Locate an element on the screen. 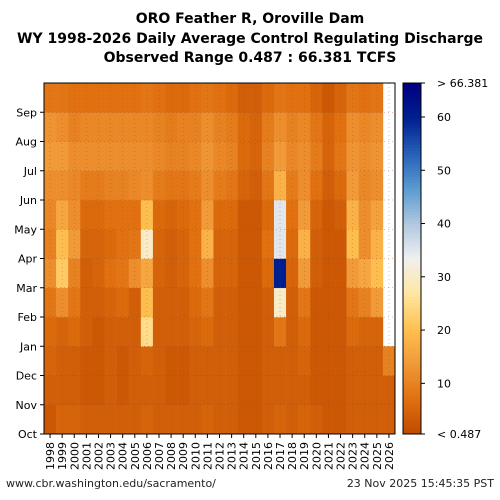  y-tick-label: Feb is located at coordinates (27, 317).